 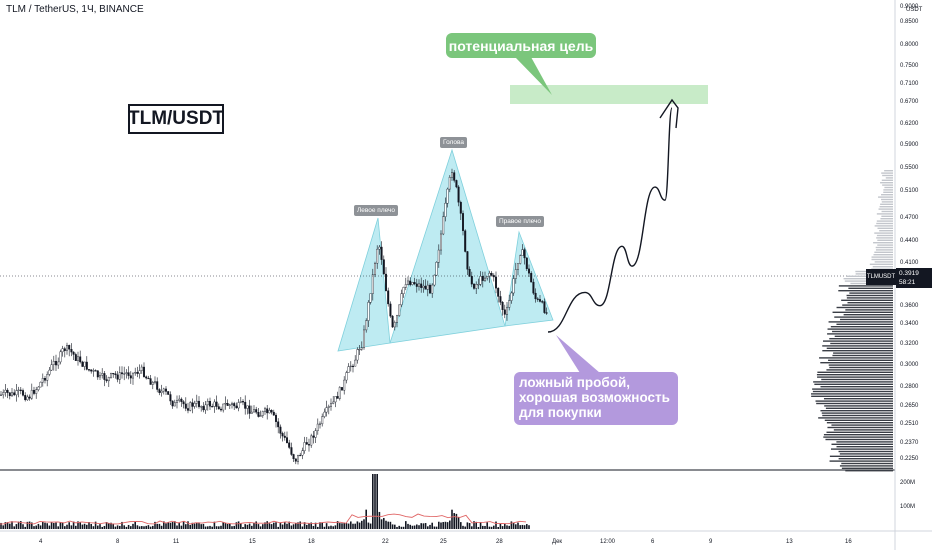 I want to click on breakout-line-1: ложный пробой,, so click(x=575, y=382).